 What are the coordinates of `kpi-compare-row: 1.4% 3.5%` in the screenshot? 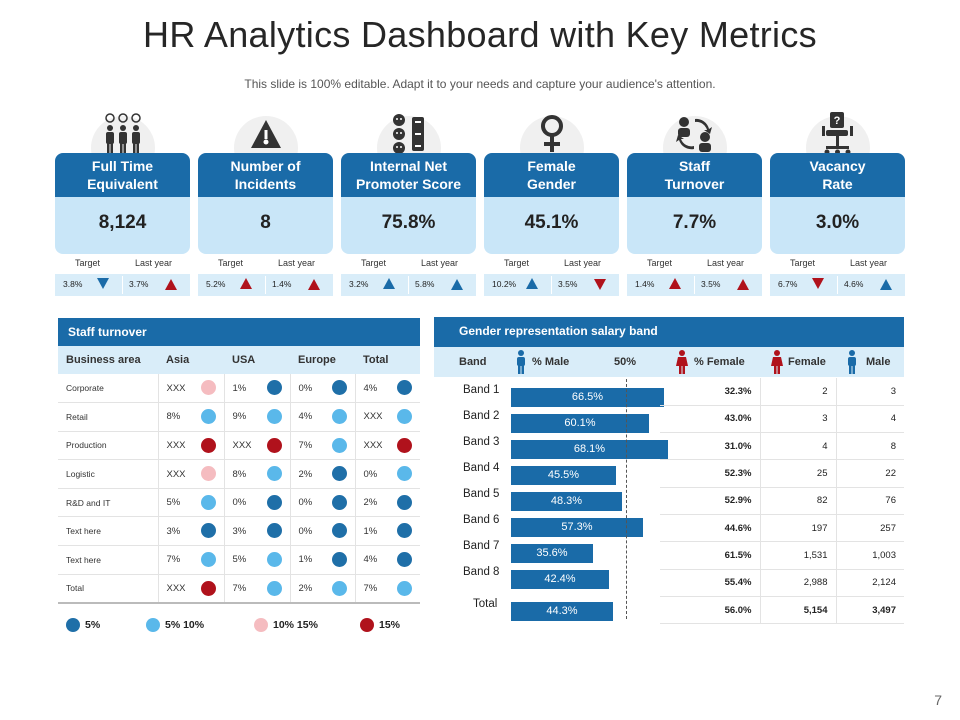 It's located at (694, 285).